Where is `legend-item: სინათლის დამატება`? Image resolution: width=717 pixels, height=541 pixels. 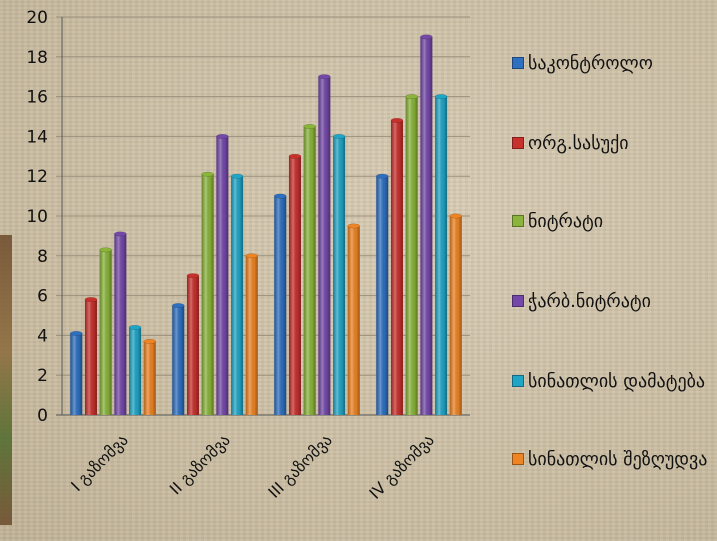
legend-item: სინათლის დამატება is located at coordinates (610, 382).